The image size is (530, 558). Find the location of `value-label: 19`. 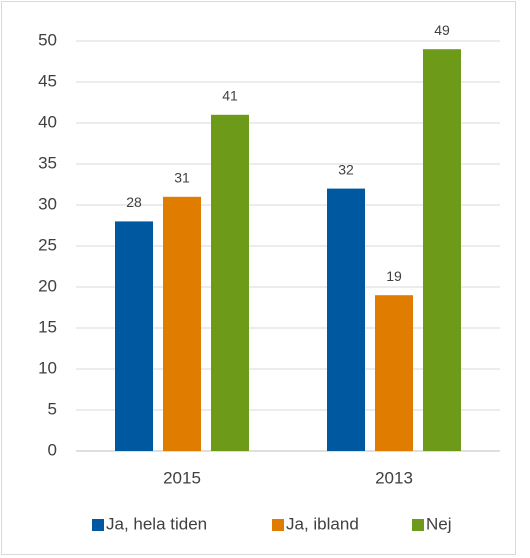

value-label: 19 is located at coordinates (394, 276).